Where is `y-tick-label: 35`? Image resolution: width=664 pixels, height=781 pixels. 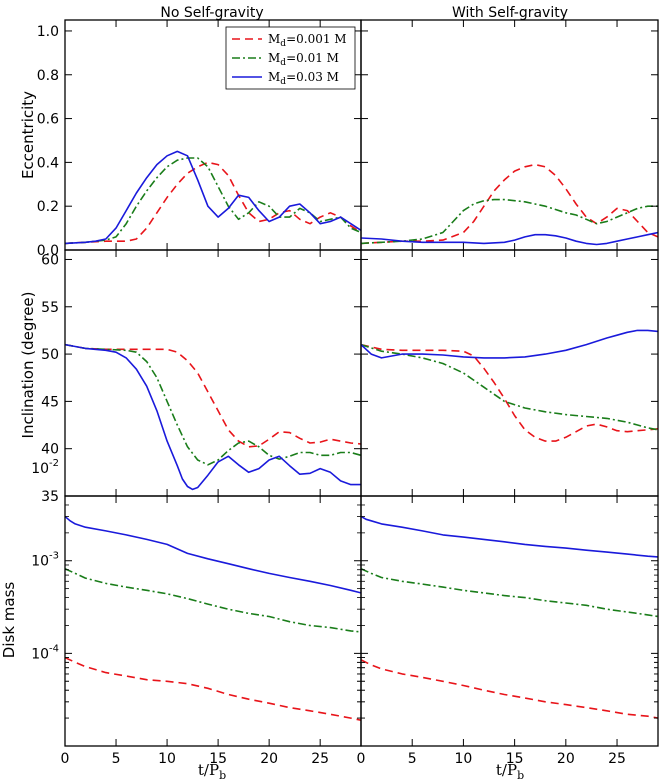 y-tick-label: 35 is located at coordinates (50, 497).